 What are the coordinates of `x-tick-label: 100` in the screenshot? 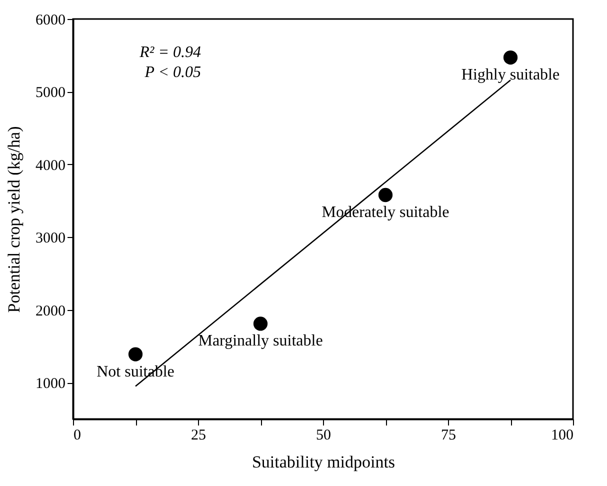 It's located at (562, 436).